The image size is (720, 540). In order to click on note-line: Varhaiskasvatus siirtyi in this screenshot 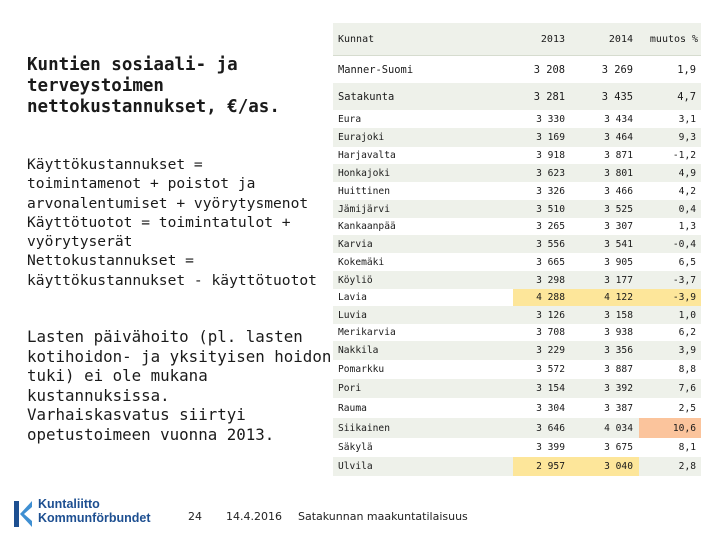, I will do `click(136, 414)`.